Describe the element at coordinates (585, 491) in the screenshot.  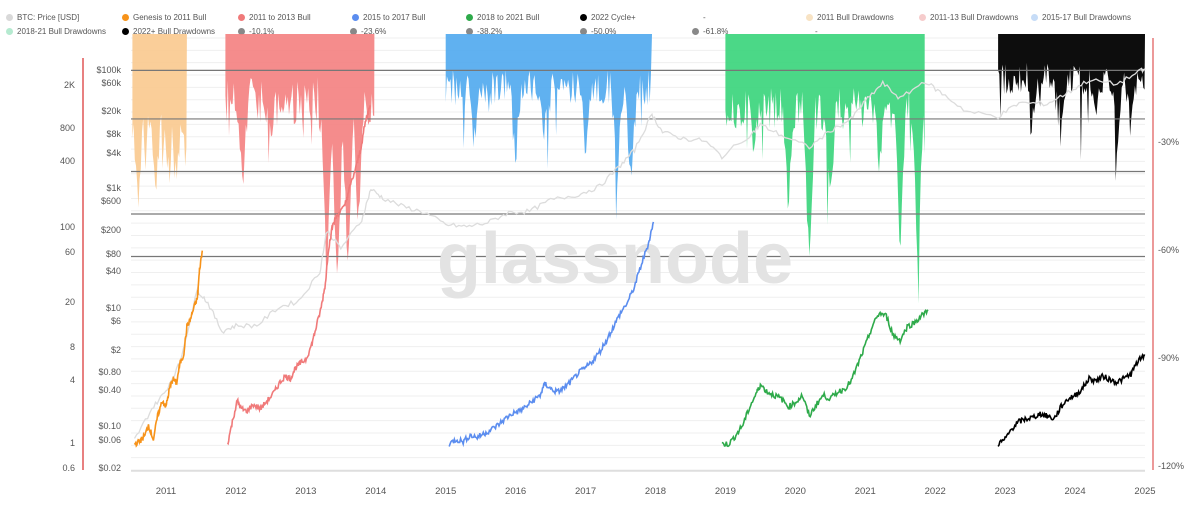
I see `x-axis-label: 2017` at that location.